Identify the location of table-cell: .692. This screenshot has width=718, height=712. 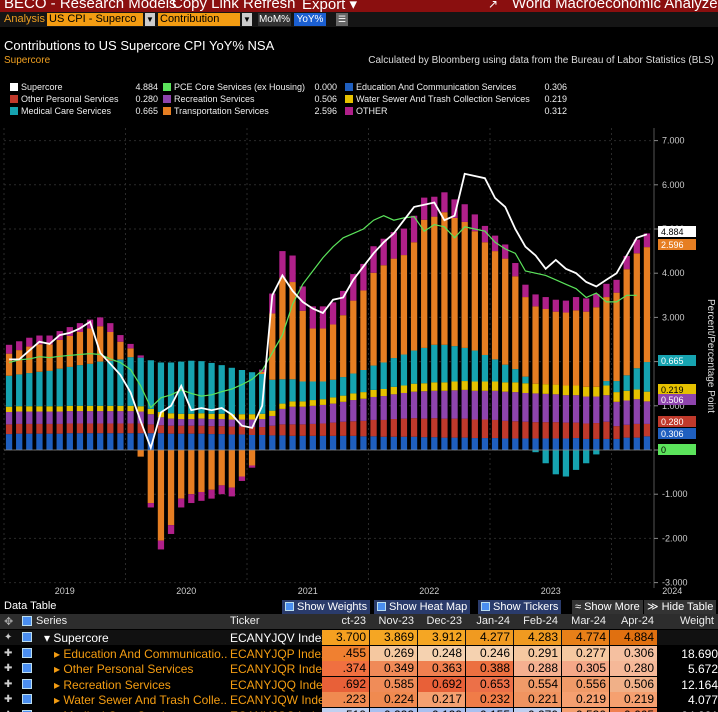
(345, 684).